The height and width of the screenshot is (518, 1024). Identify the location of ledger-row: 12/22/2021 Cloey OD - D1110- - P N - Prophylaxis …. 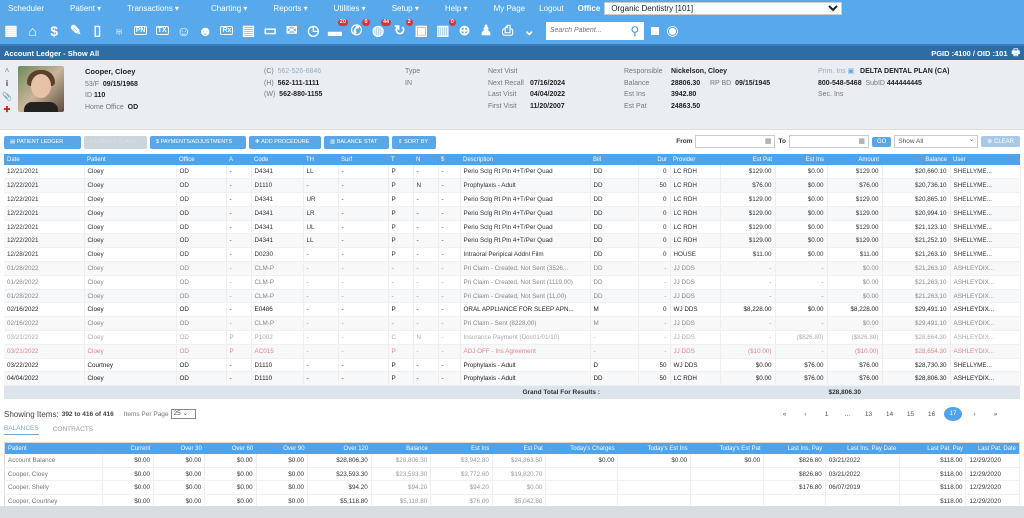
(512, 186).